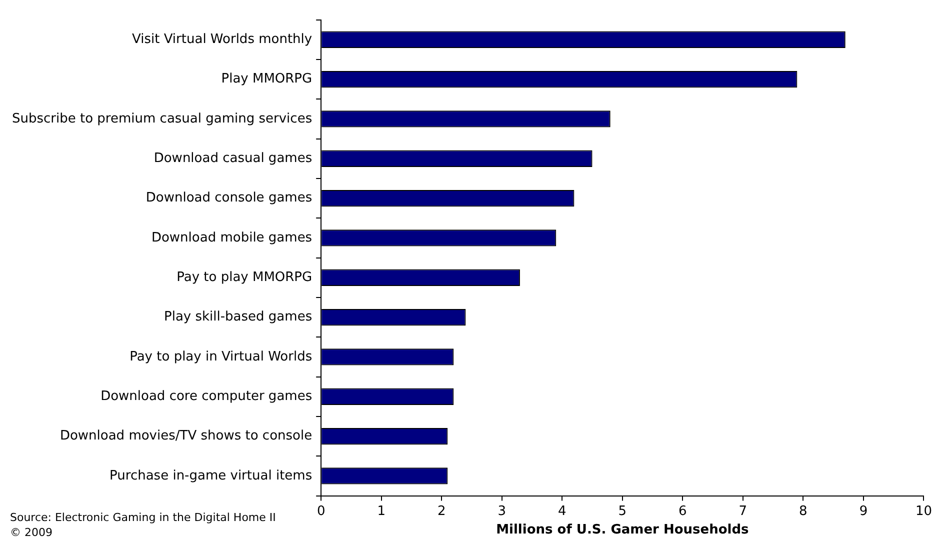 This screenshot has width=943, height=550. Describe the element at coordinates (222, 40) in the screenshot. I see `y-tick-label: Visit Virtual Worlds monthly` at that location.